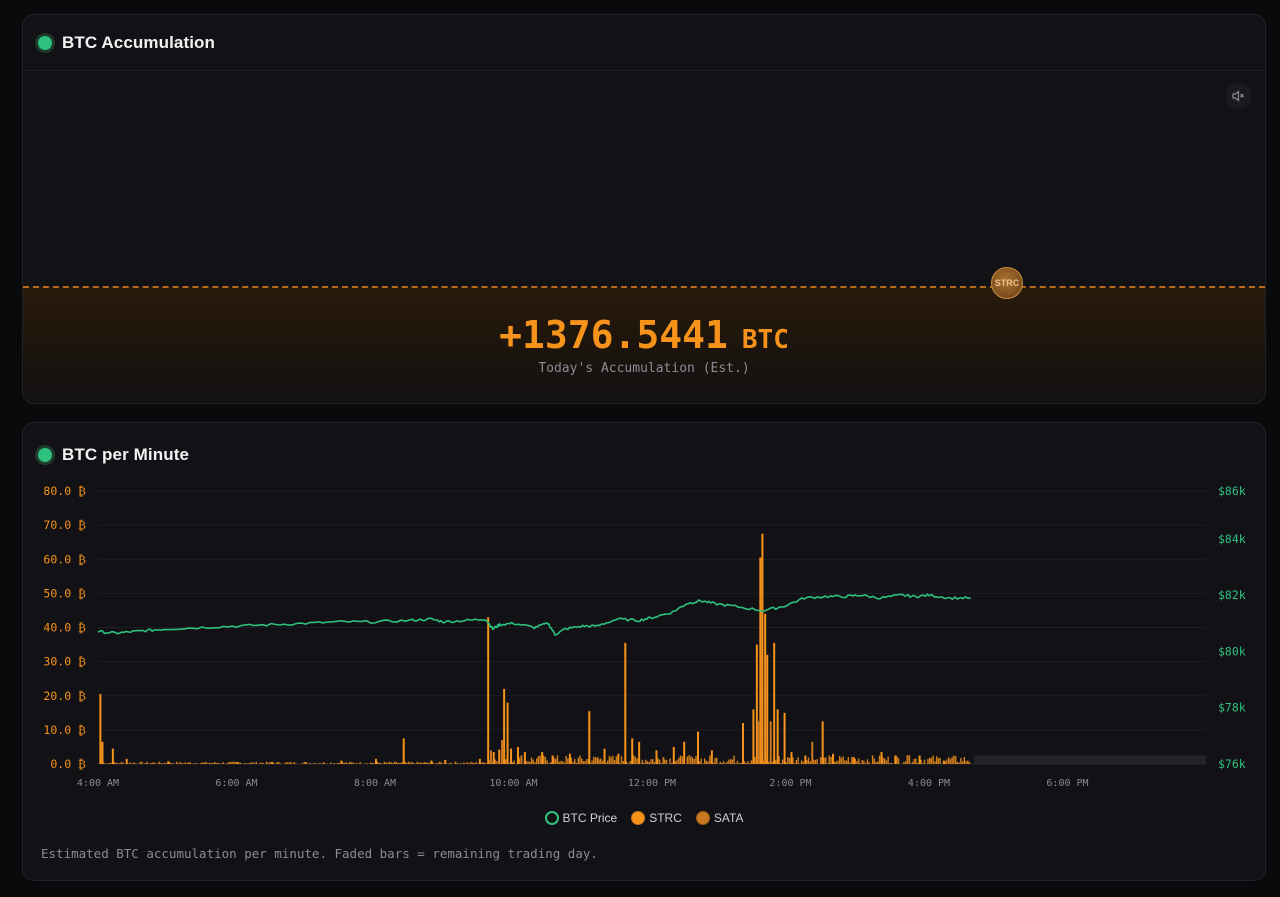 The image size is (1280, 897). I want to click on per-minute-header: BTC per Minute, so click(112, 455).